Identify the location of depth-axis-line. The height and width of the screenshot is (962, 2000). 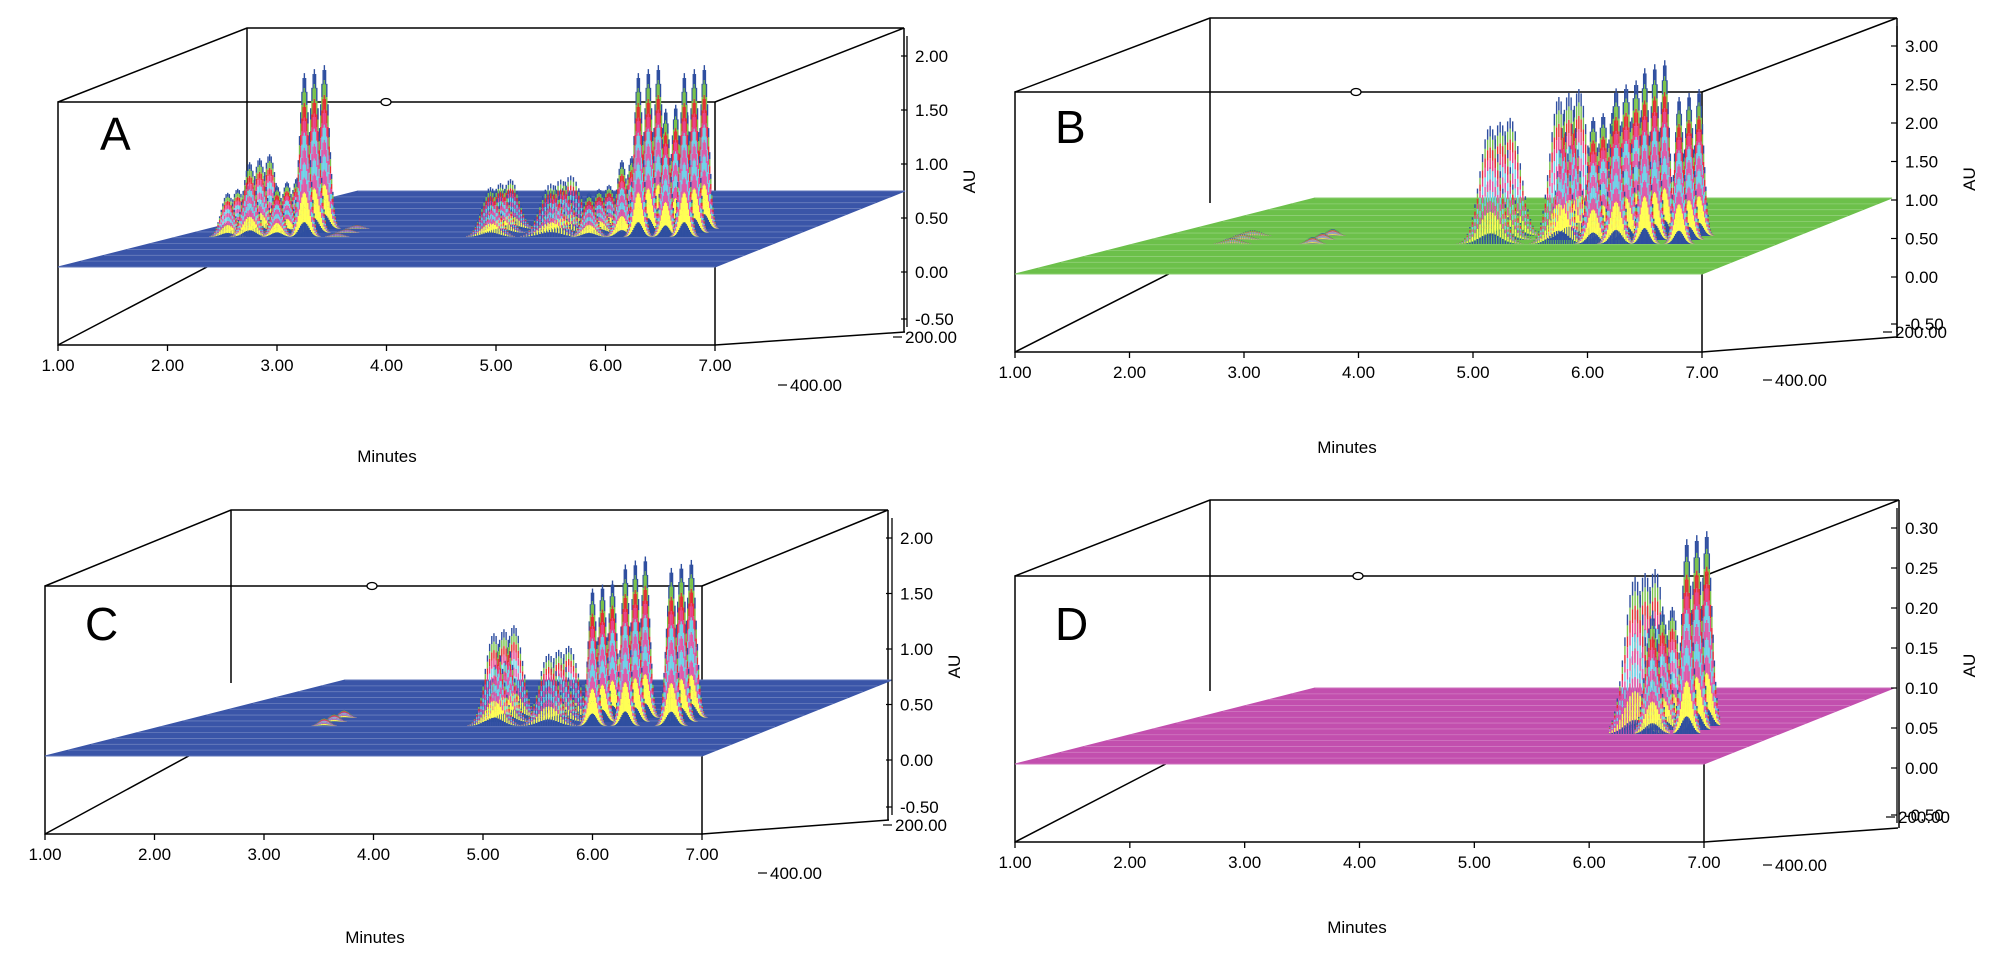
(810, 338).